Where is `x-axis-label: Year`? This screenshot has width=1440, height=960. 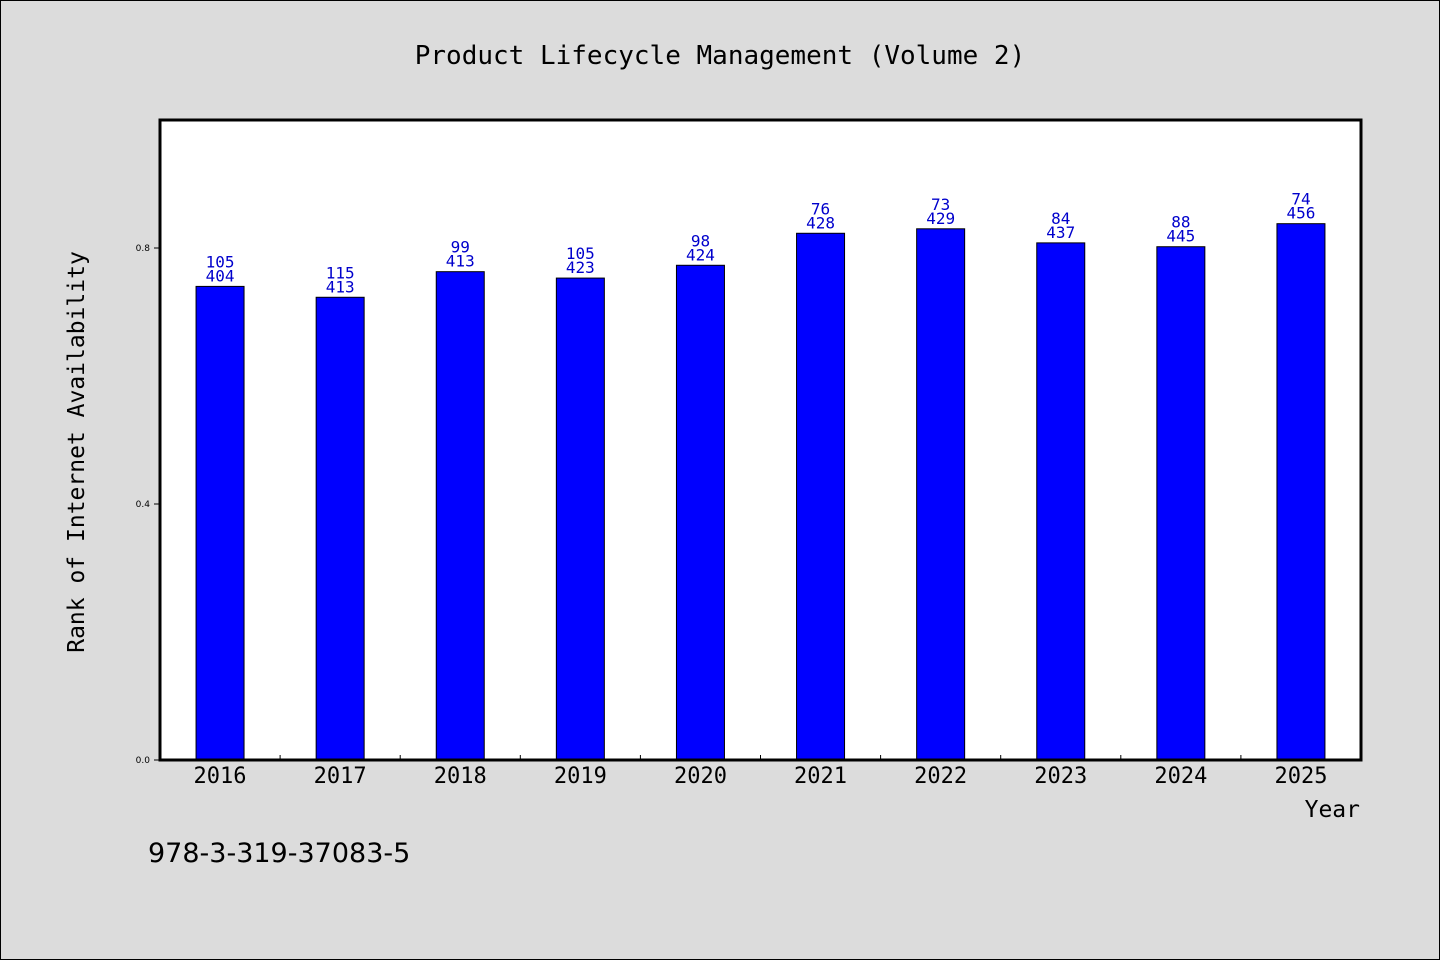
x-axis-label: Year is located at coordinates (1332, 810).